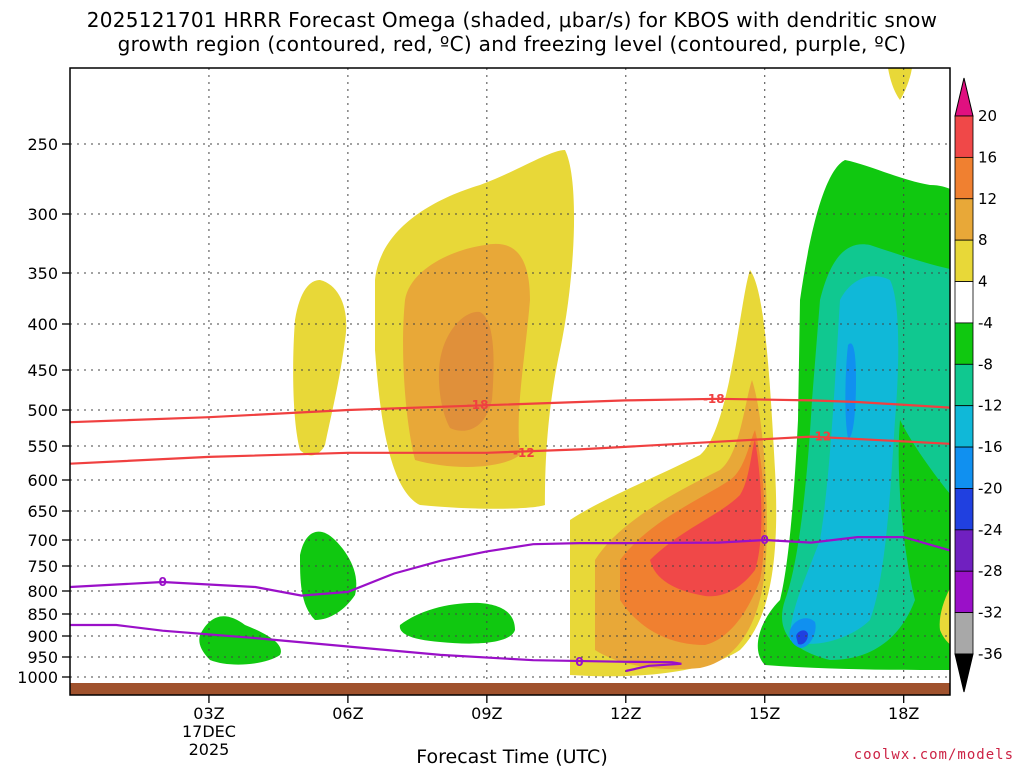 The width and height of the screenshot is (1024, 768). Describe the element at coordinates (802, 637) in the screenshot. I see `omega-shade-neg24` at that location.